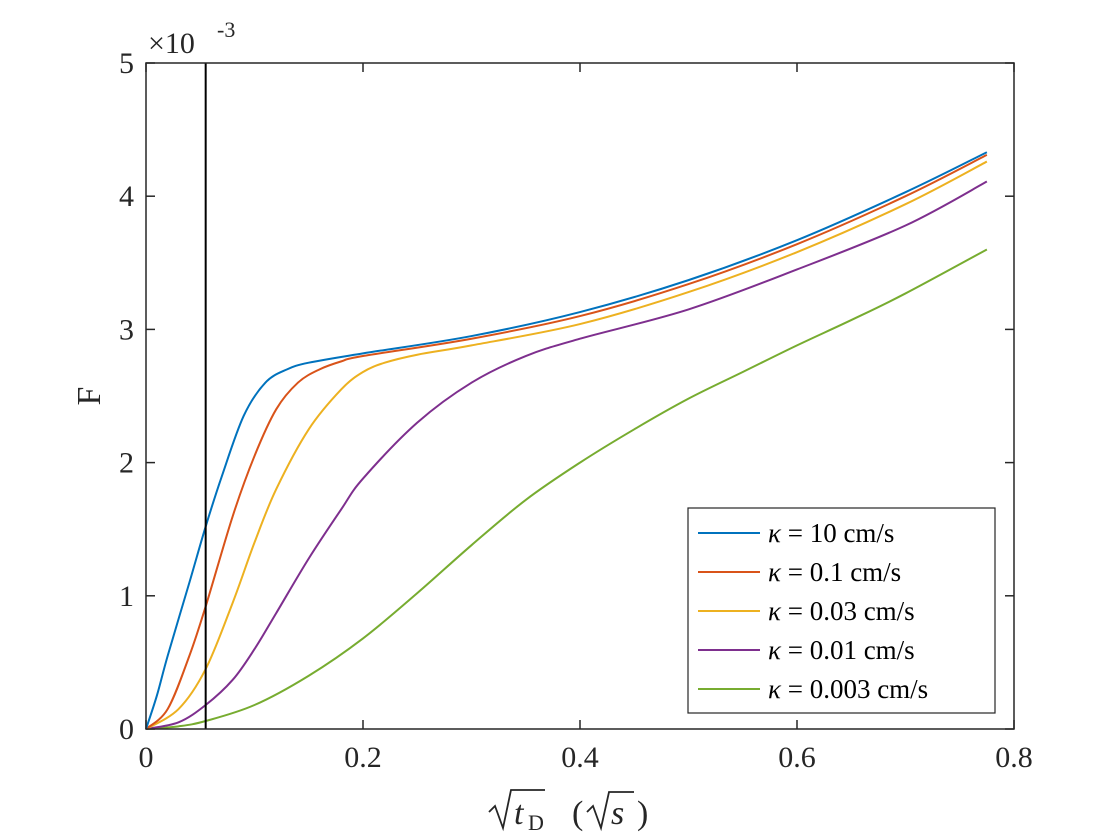 This screenshot has height=840, width=1120. I want to click on x-axis-label: t D ( s ), so click(568, 812).